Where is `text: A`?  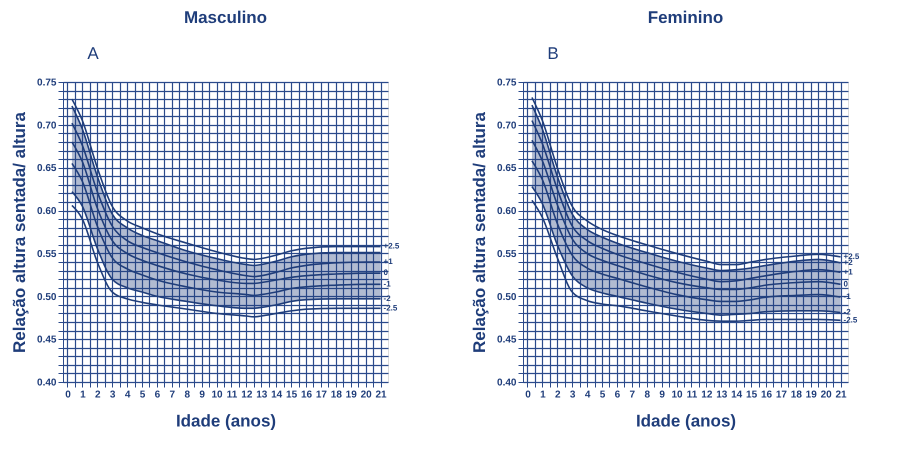
text: A is located at coordinates (93, 53).